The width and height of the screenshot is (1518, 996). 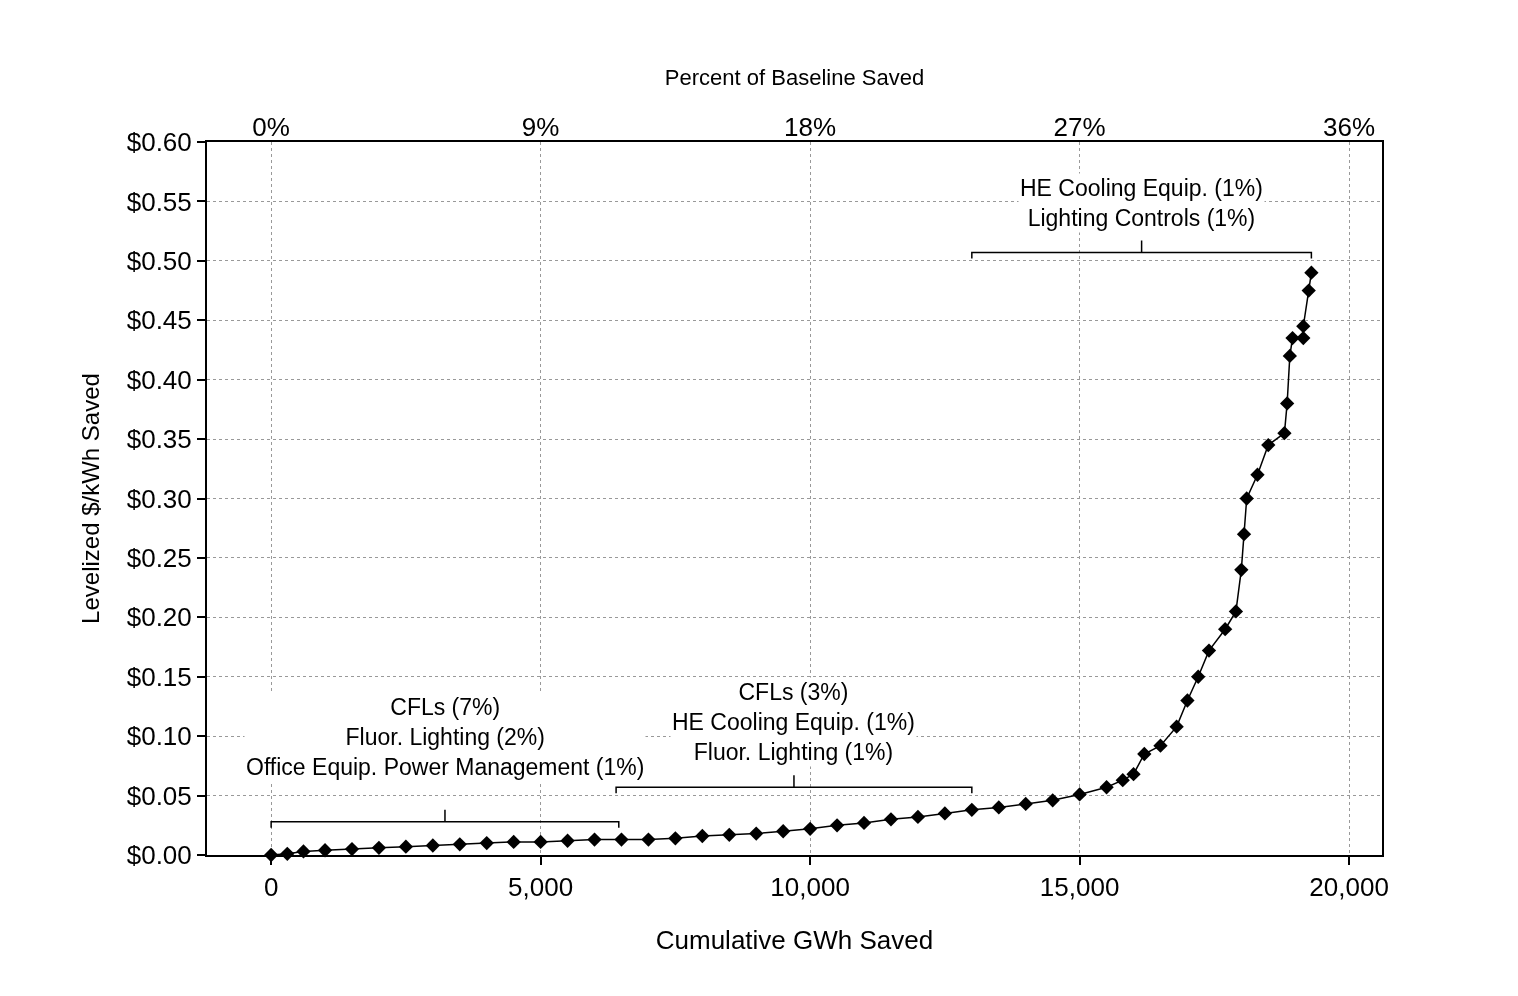 I want to click on y-tick-label: $0.60, so click(x=159, y=142).